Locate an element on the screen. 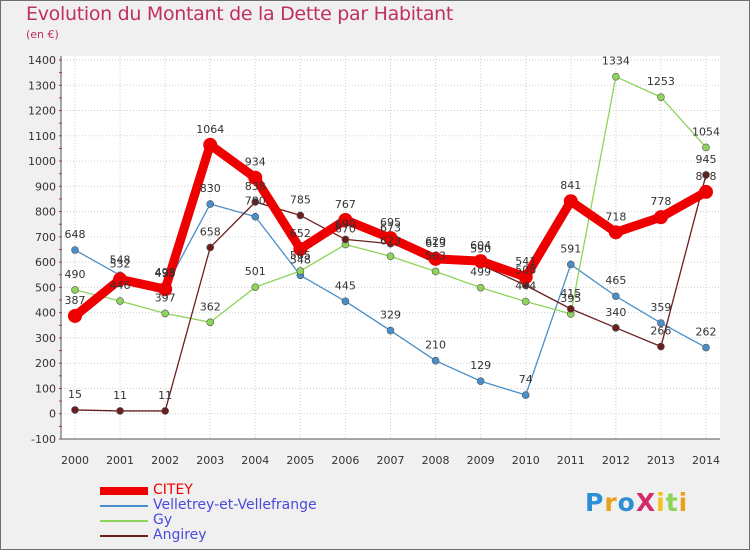 The height and width of the screenshot is (550, 750). x-tick-label: 2002 is located at coordinates (165, 460).